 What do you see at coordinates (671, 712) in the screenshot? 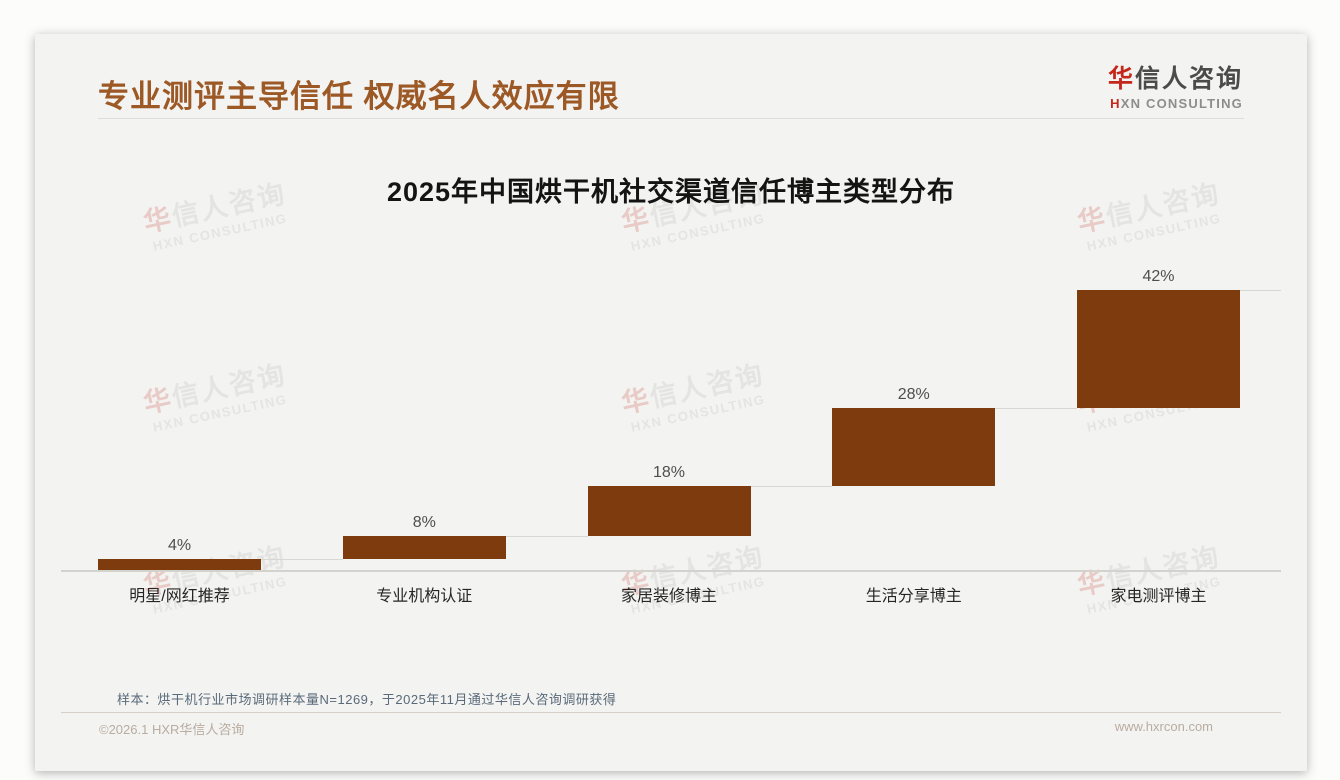
I see `footer-divider` at bounding box center [671, 712].